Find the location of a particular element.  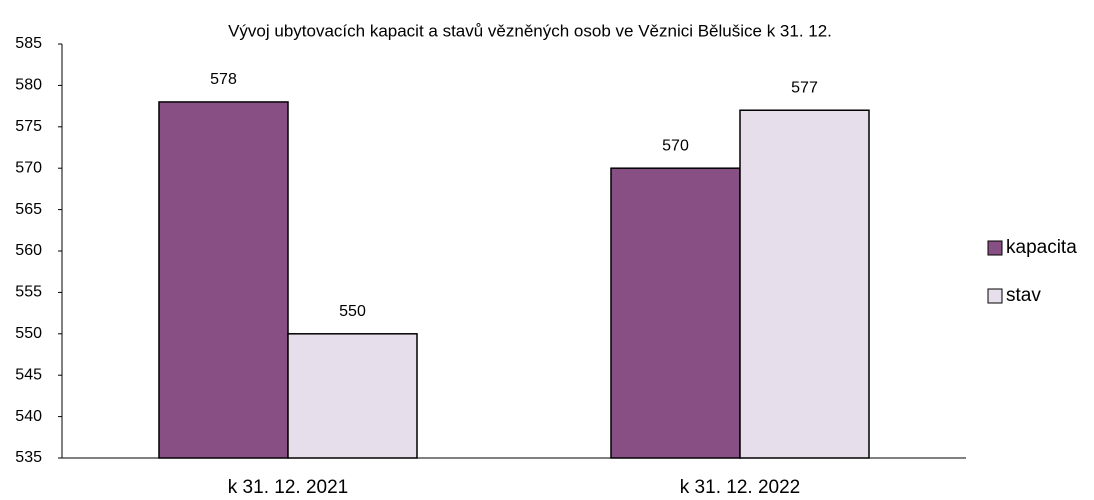

y-tick-label: 560 is located at coordinates (28, 250).